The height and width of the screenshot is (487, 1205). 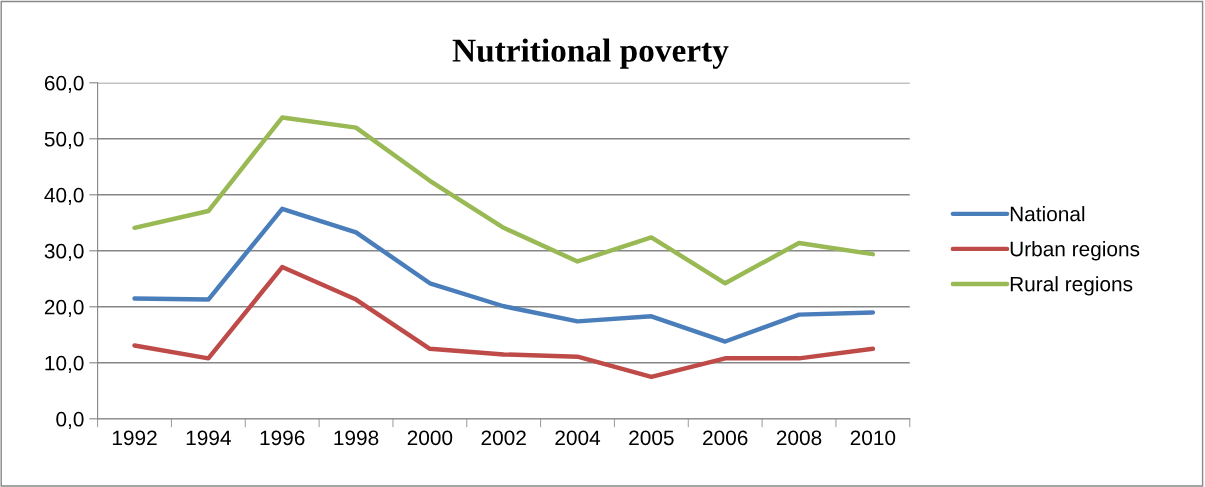 What do you see at coordinates (578, 438) in the screenshot?
I see `x-tick-label: 2004` at bounding box center [578, 438].